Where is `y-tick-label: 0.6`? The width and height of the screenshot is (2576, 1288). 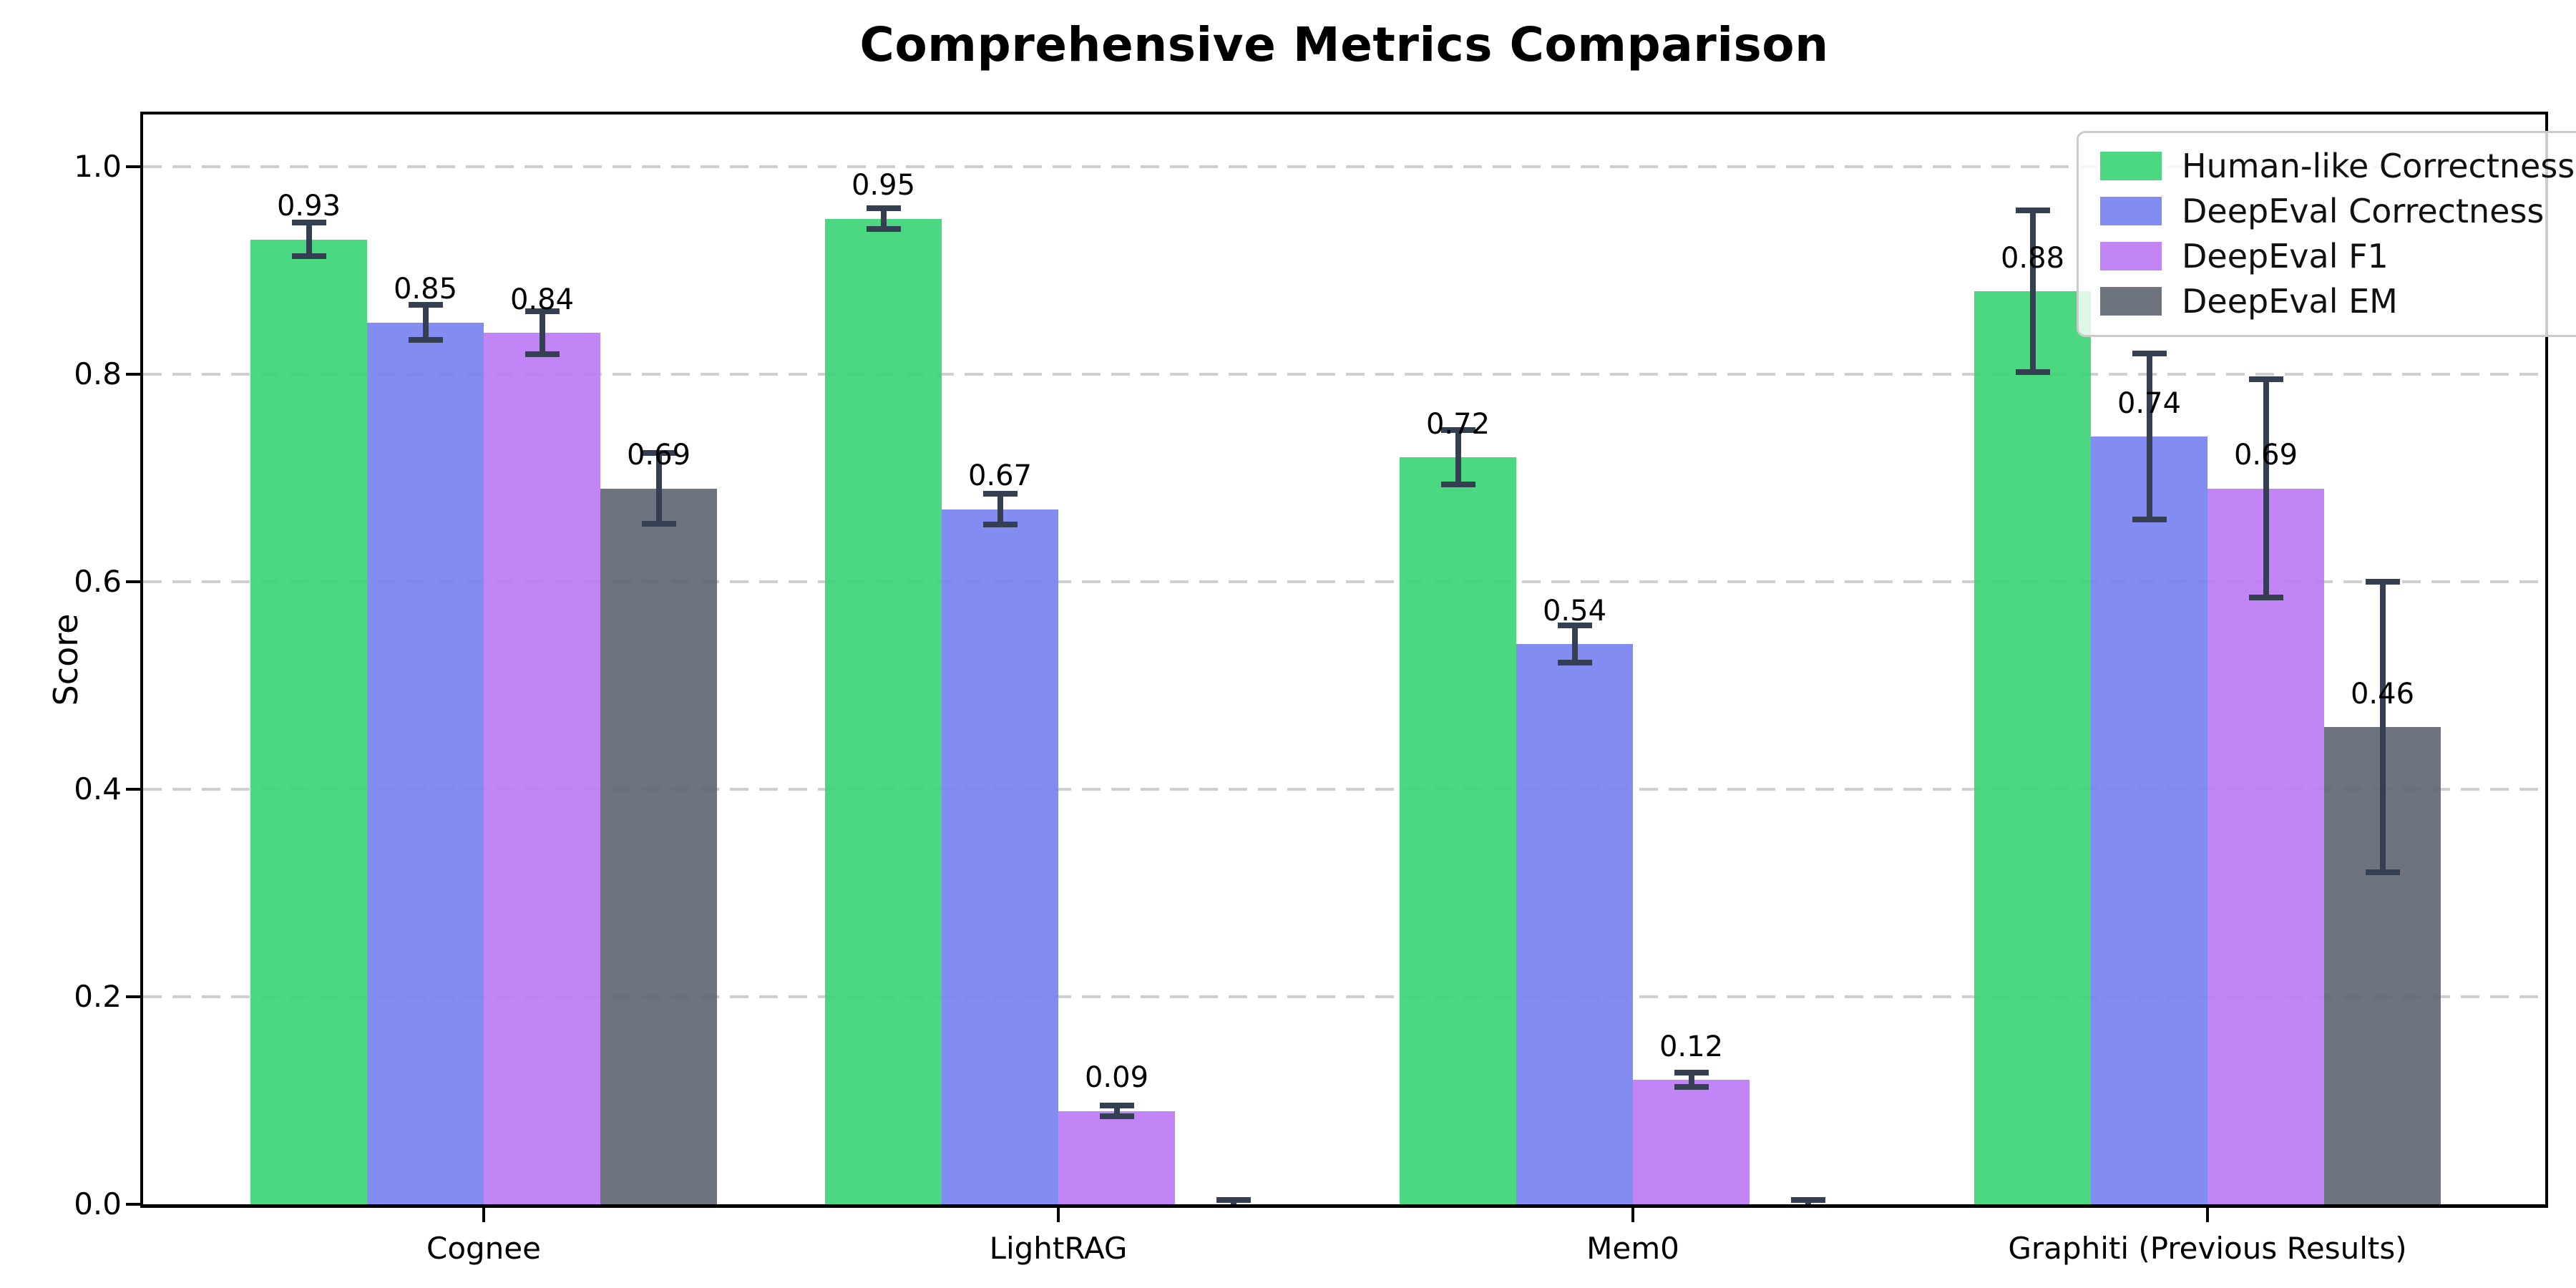
y-tick-label: 0.6 is located at coordinates (98, 581).